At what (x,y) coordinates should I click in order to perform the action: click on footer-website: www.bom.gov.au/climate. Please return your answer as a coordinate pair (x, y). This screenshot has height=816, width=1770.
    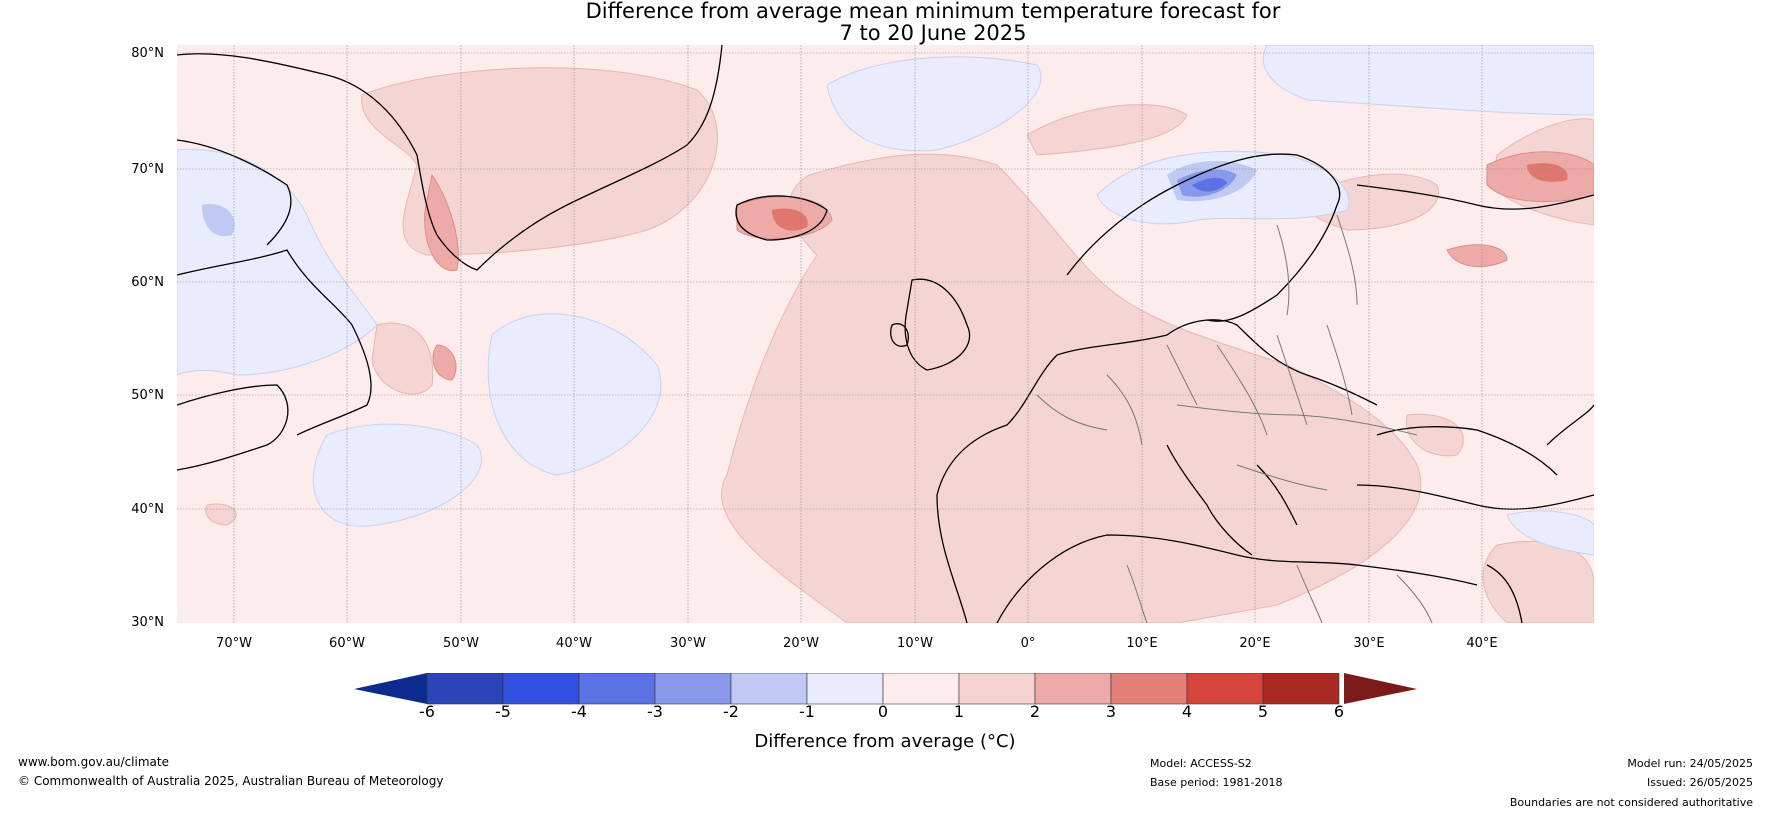
    Looking at the image, I should click on (93, 762).